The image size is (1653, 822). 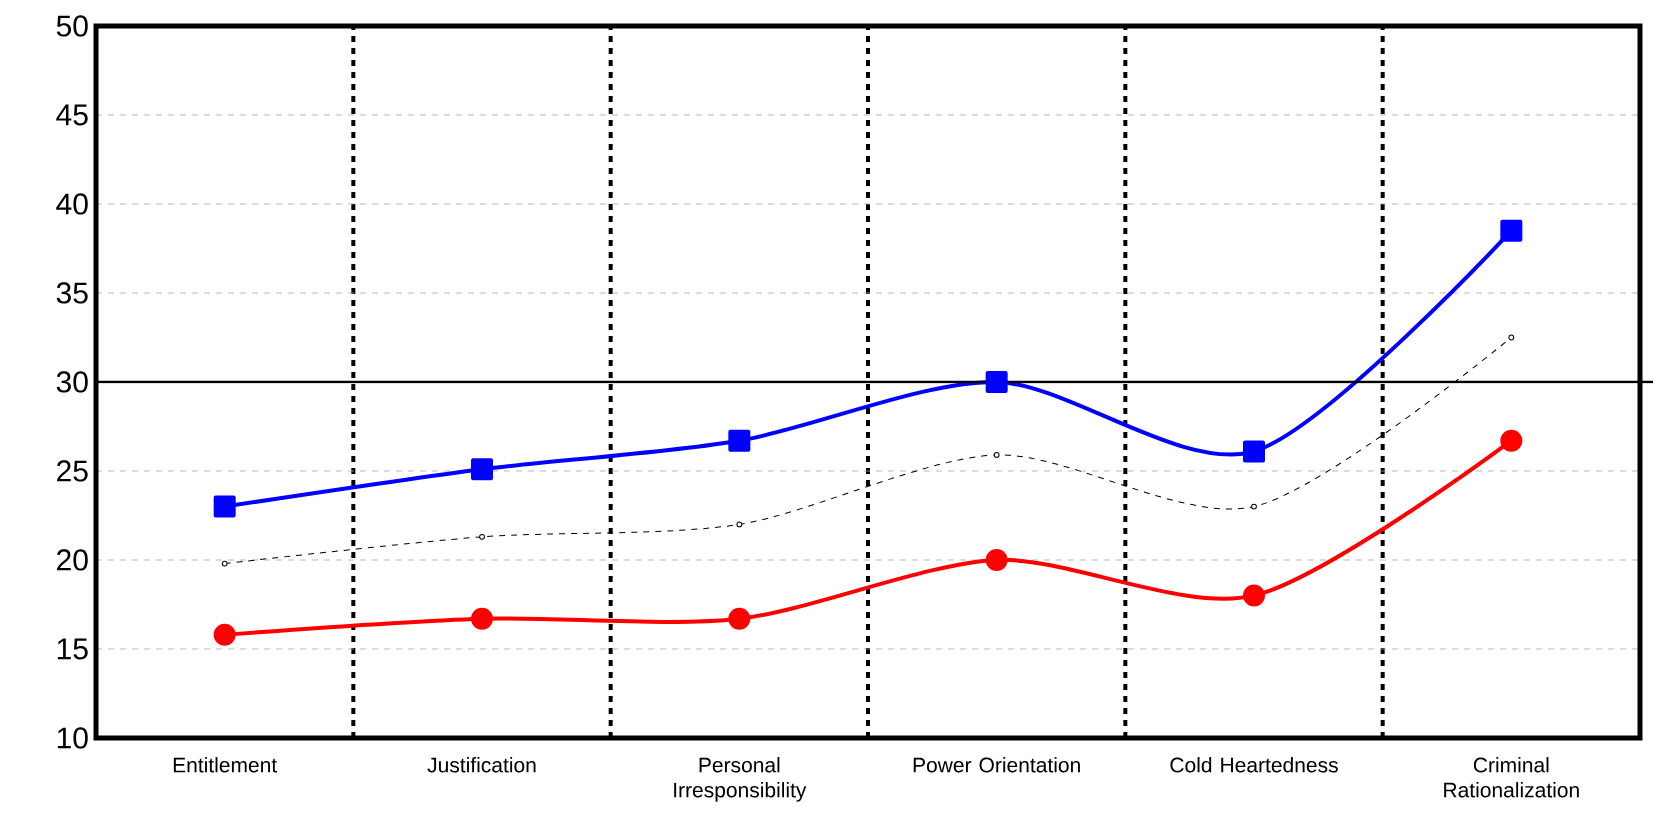 What do you see at coordinates (72, 382) in the screenshot?
I see `y-tick-label: 30` at bounding box center [72, 382].